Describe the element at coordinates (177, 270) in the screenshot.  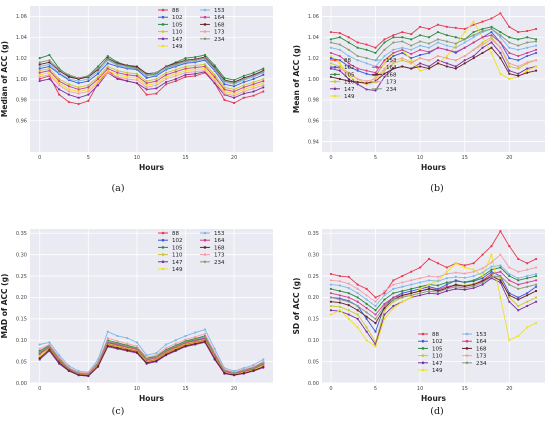
I see `legend-label-149: 149` at that location.